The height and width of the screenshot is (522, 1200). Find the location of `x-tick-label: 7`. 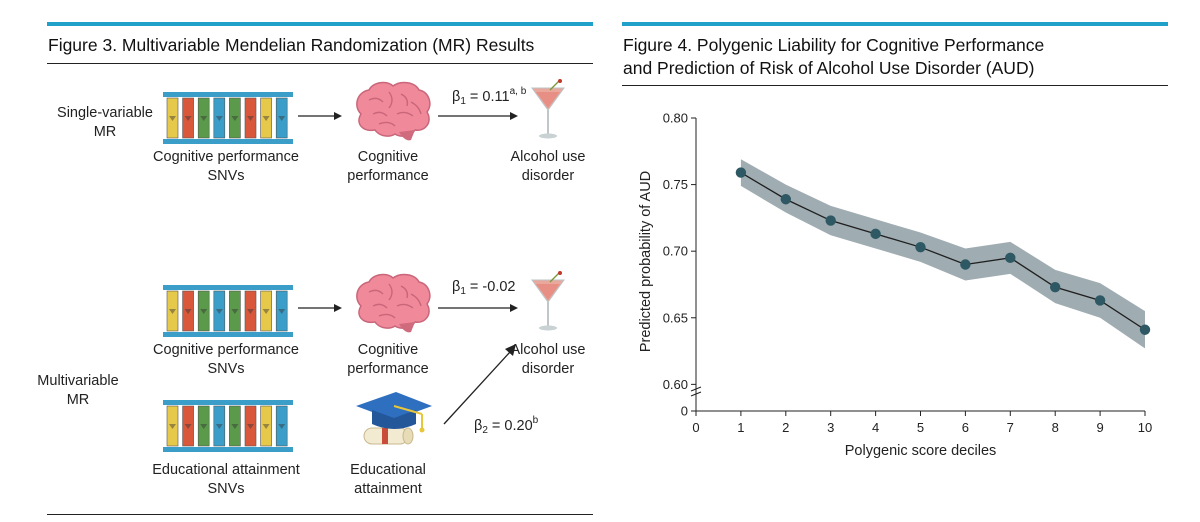

x-tick-label: 7 is located at coordinates (1010, 427).